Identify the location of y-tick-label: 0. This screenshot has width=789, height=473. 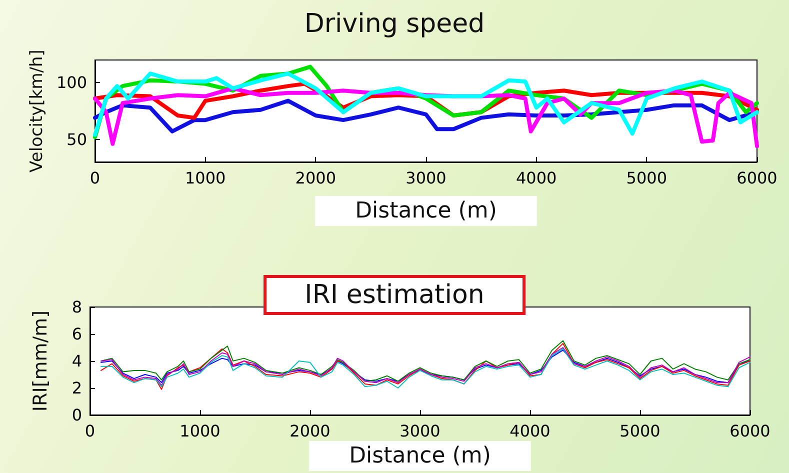
(77, 415).